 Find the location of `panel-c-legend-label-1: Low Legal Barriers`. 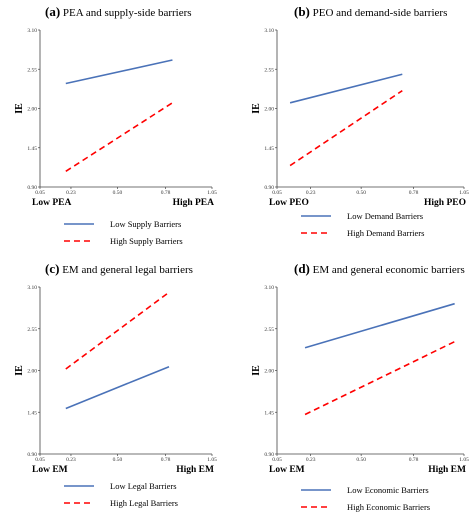

panel-c-legend-label-1: Low Legal Barriers is located at coordinates (143, 486).